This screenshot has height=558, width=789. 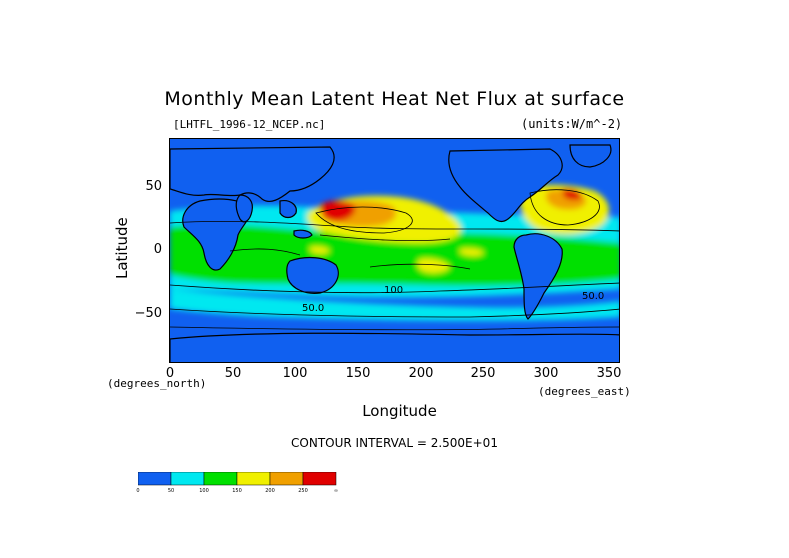 I want to click on colorbar, so click(x=237, y=479).